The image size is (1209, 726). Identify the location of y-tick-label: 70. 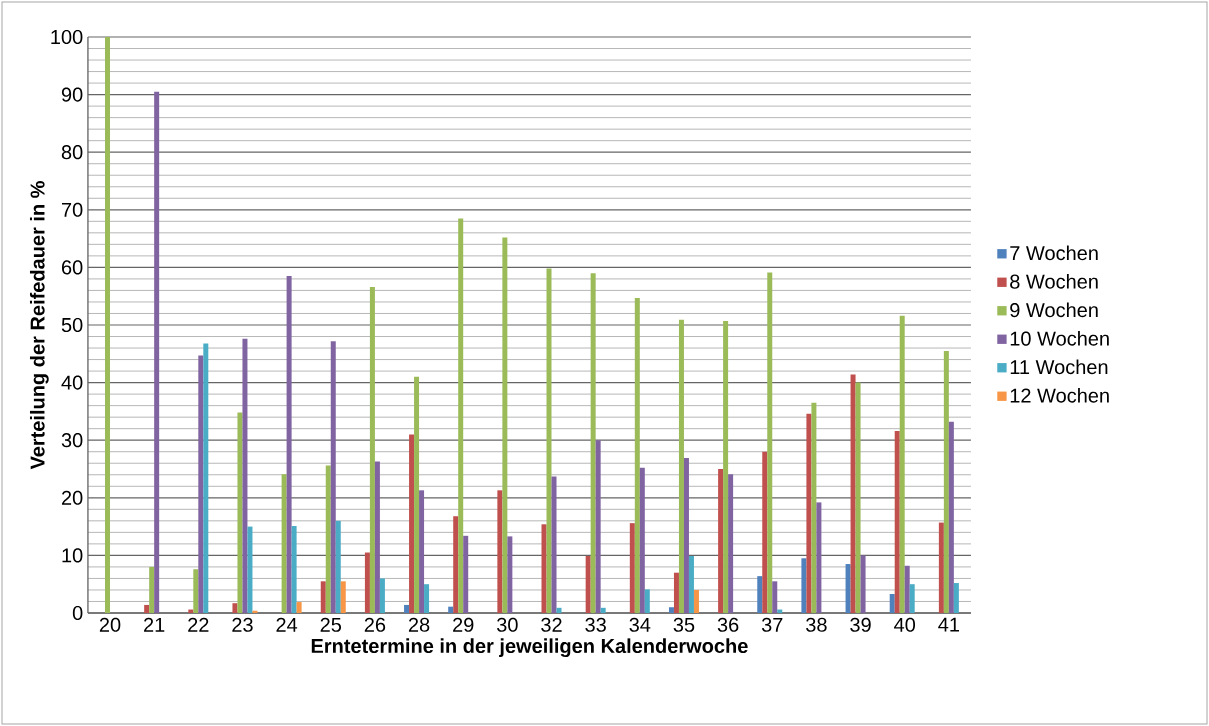
(72, 209).